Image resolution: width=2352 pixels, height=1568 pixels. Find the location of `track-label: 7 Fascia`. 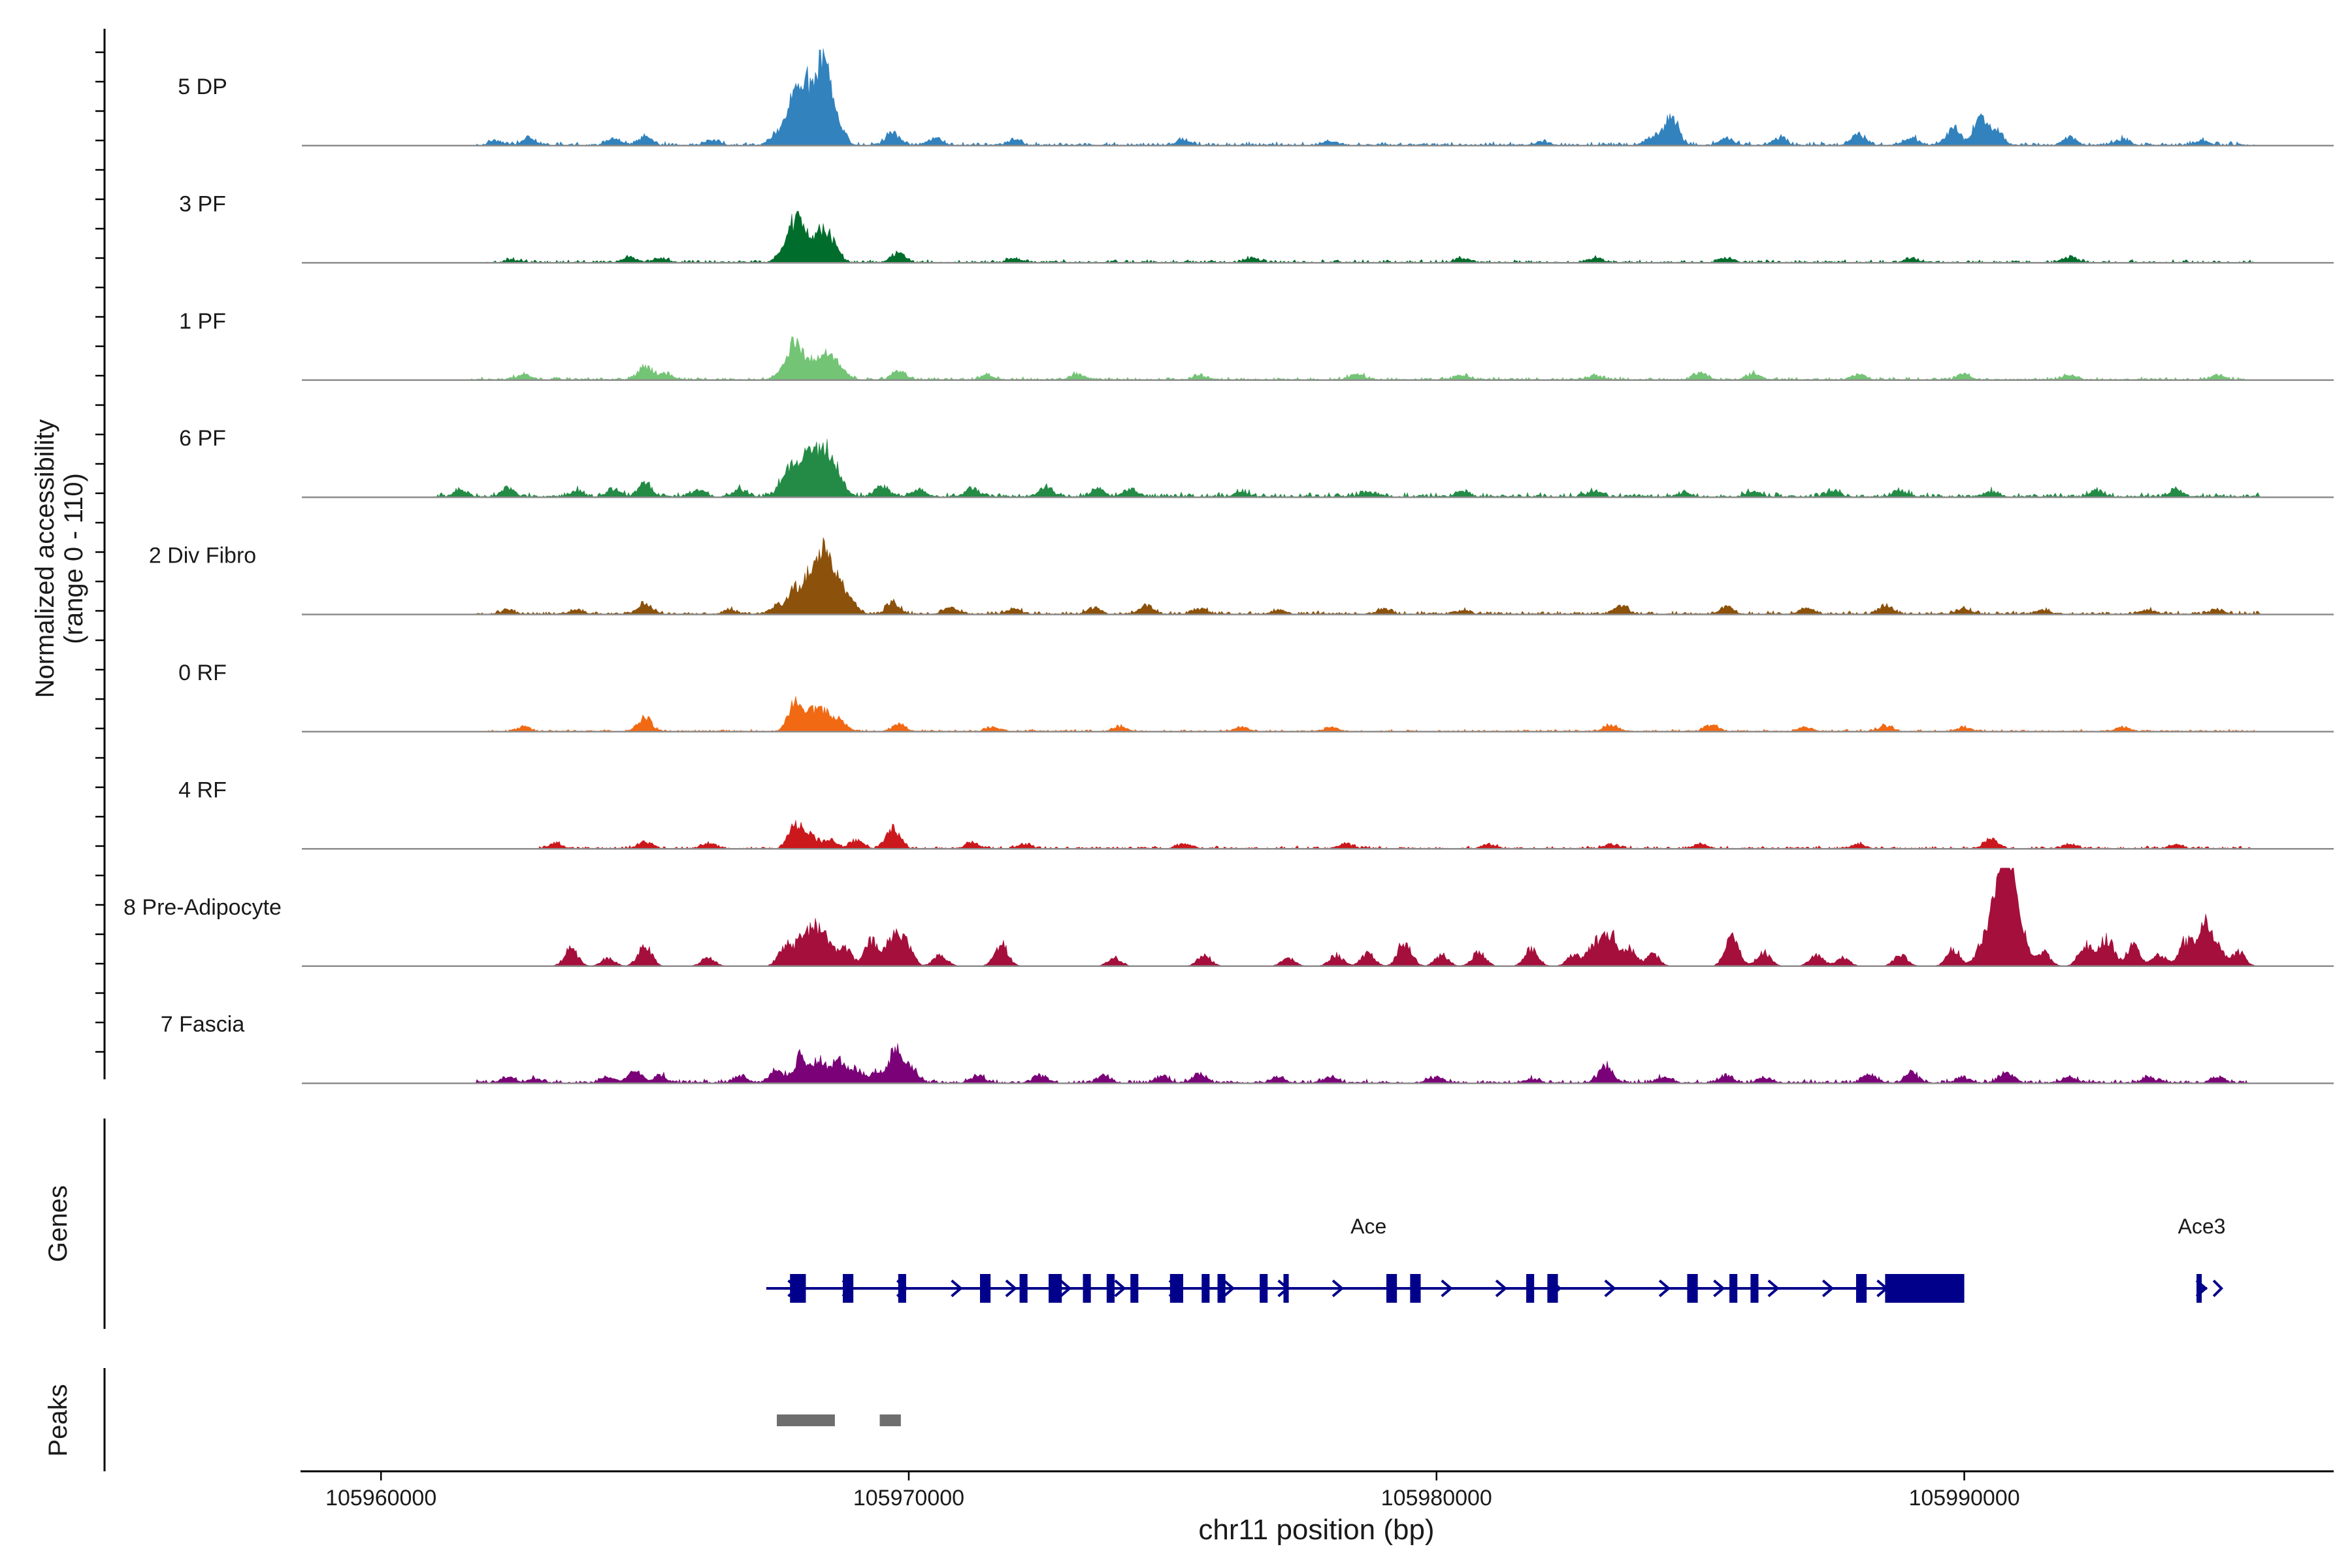

track-label: 7 Fascia is located at coordinates (203, 1024).